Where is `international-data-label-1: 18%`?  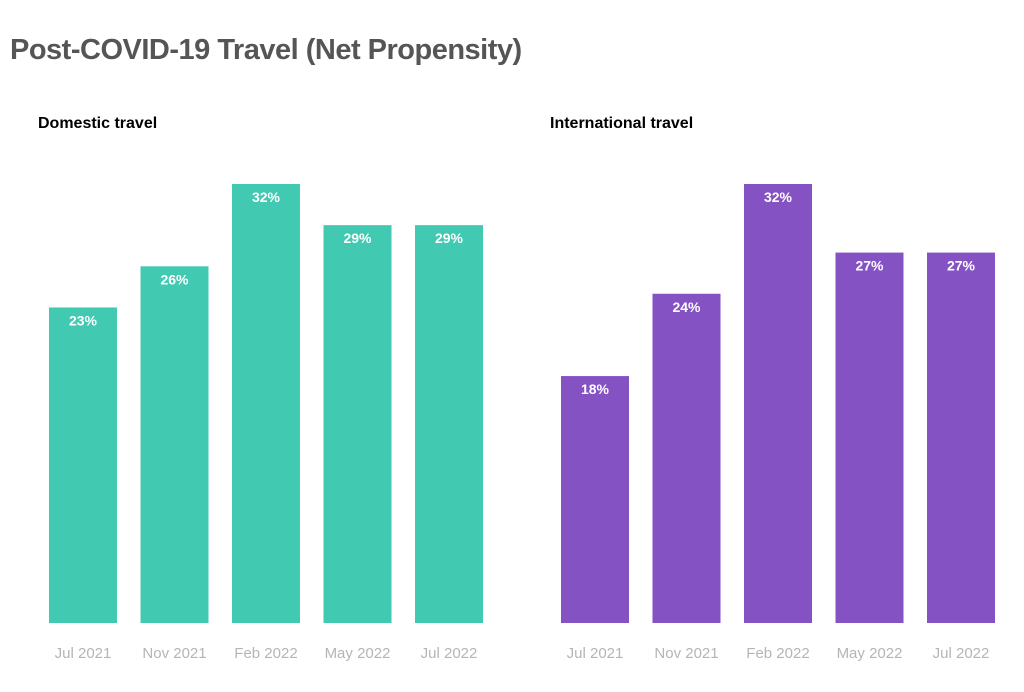 international-data-label-1: 18% is located at coordinates (595, 389).